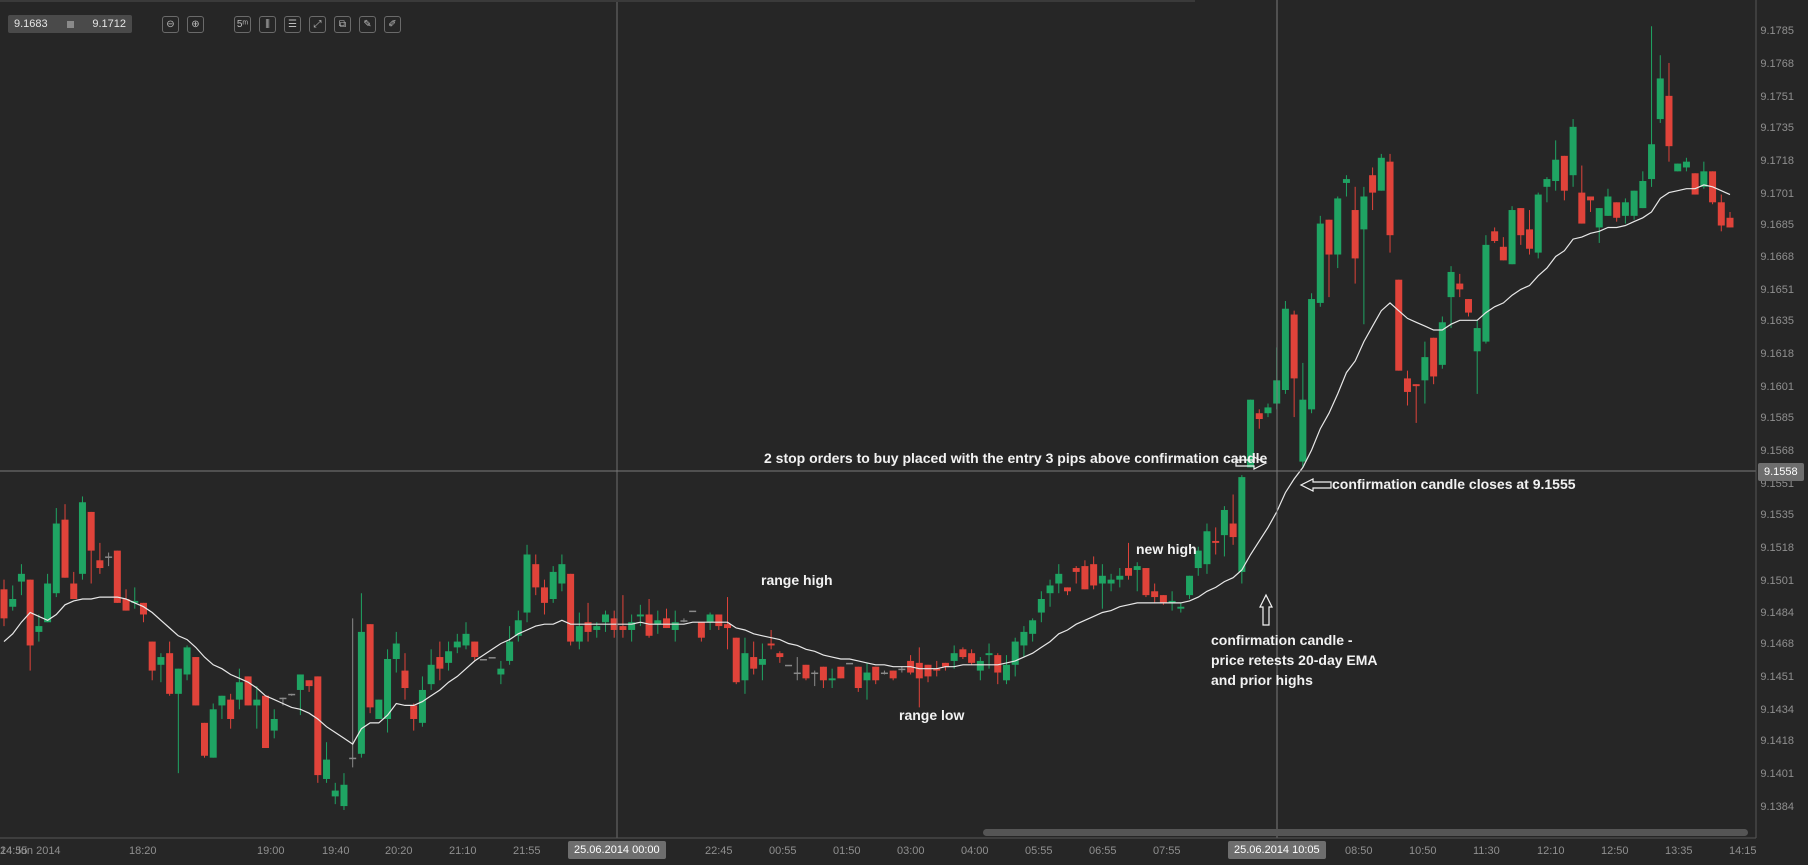 This screenshot has height=865, width=1808. What do you see at coordinates (342, 24) in the screenshot?
I see `compare-icon: ⧉` at bounding box center [342, 24].